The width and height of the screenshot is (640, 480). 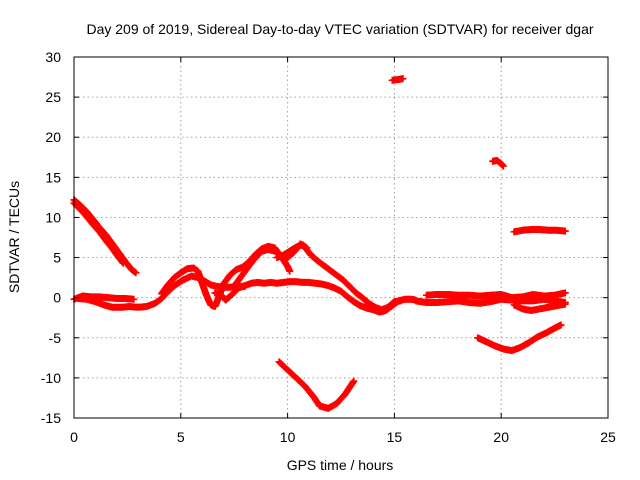 I want to click on x-tick-label: 25, so click(x=608, y=437).